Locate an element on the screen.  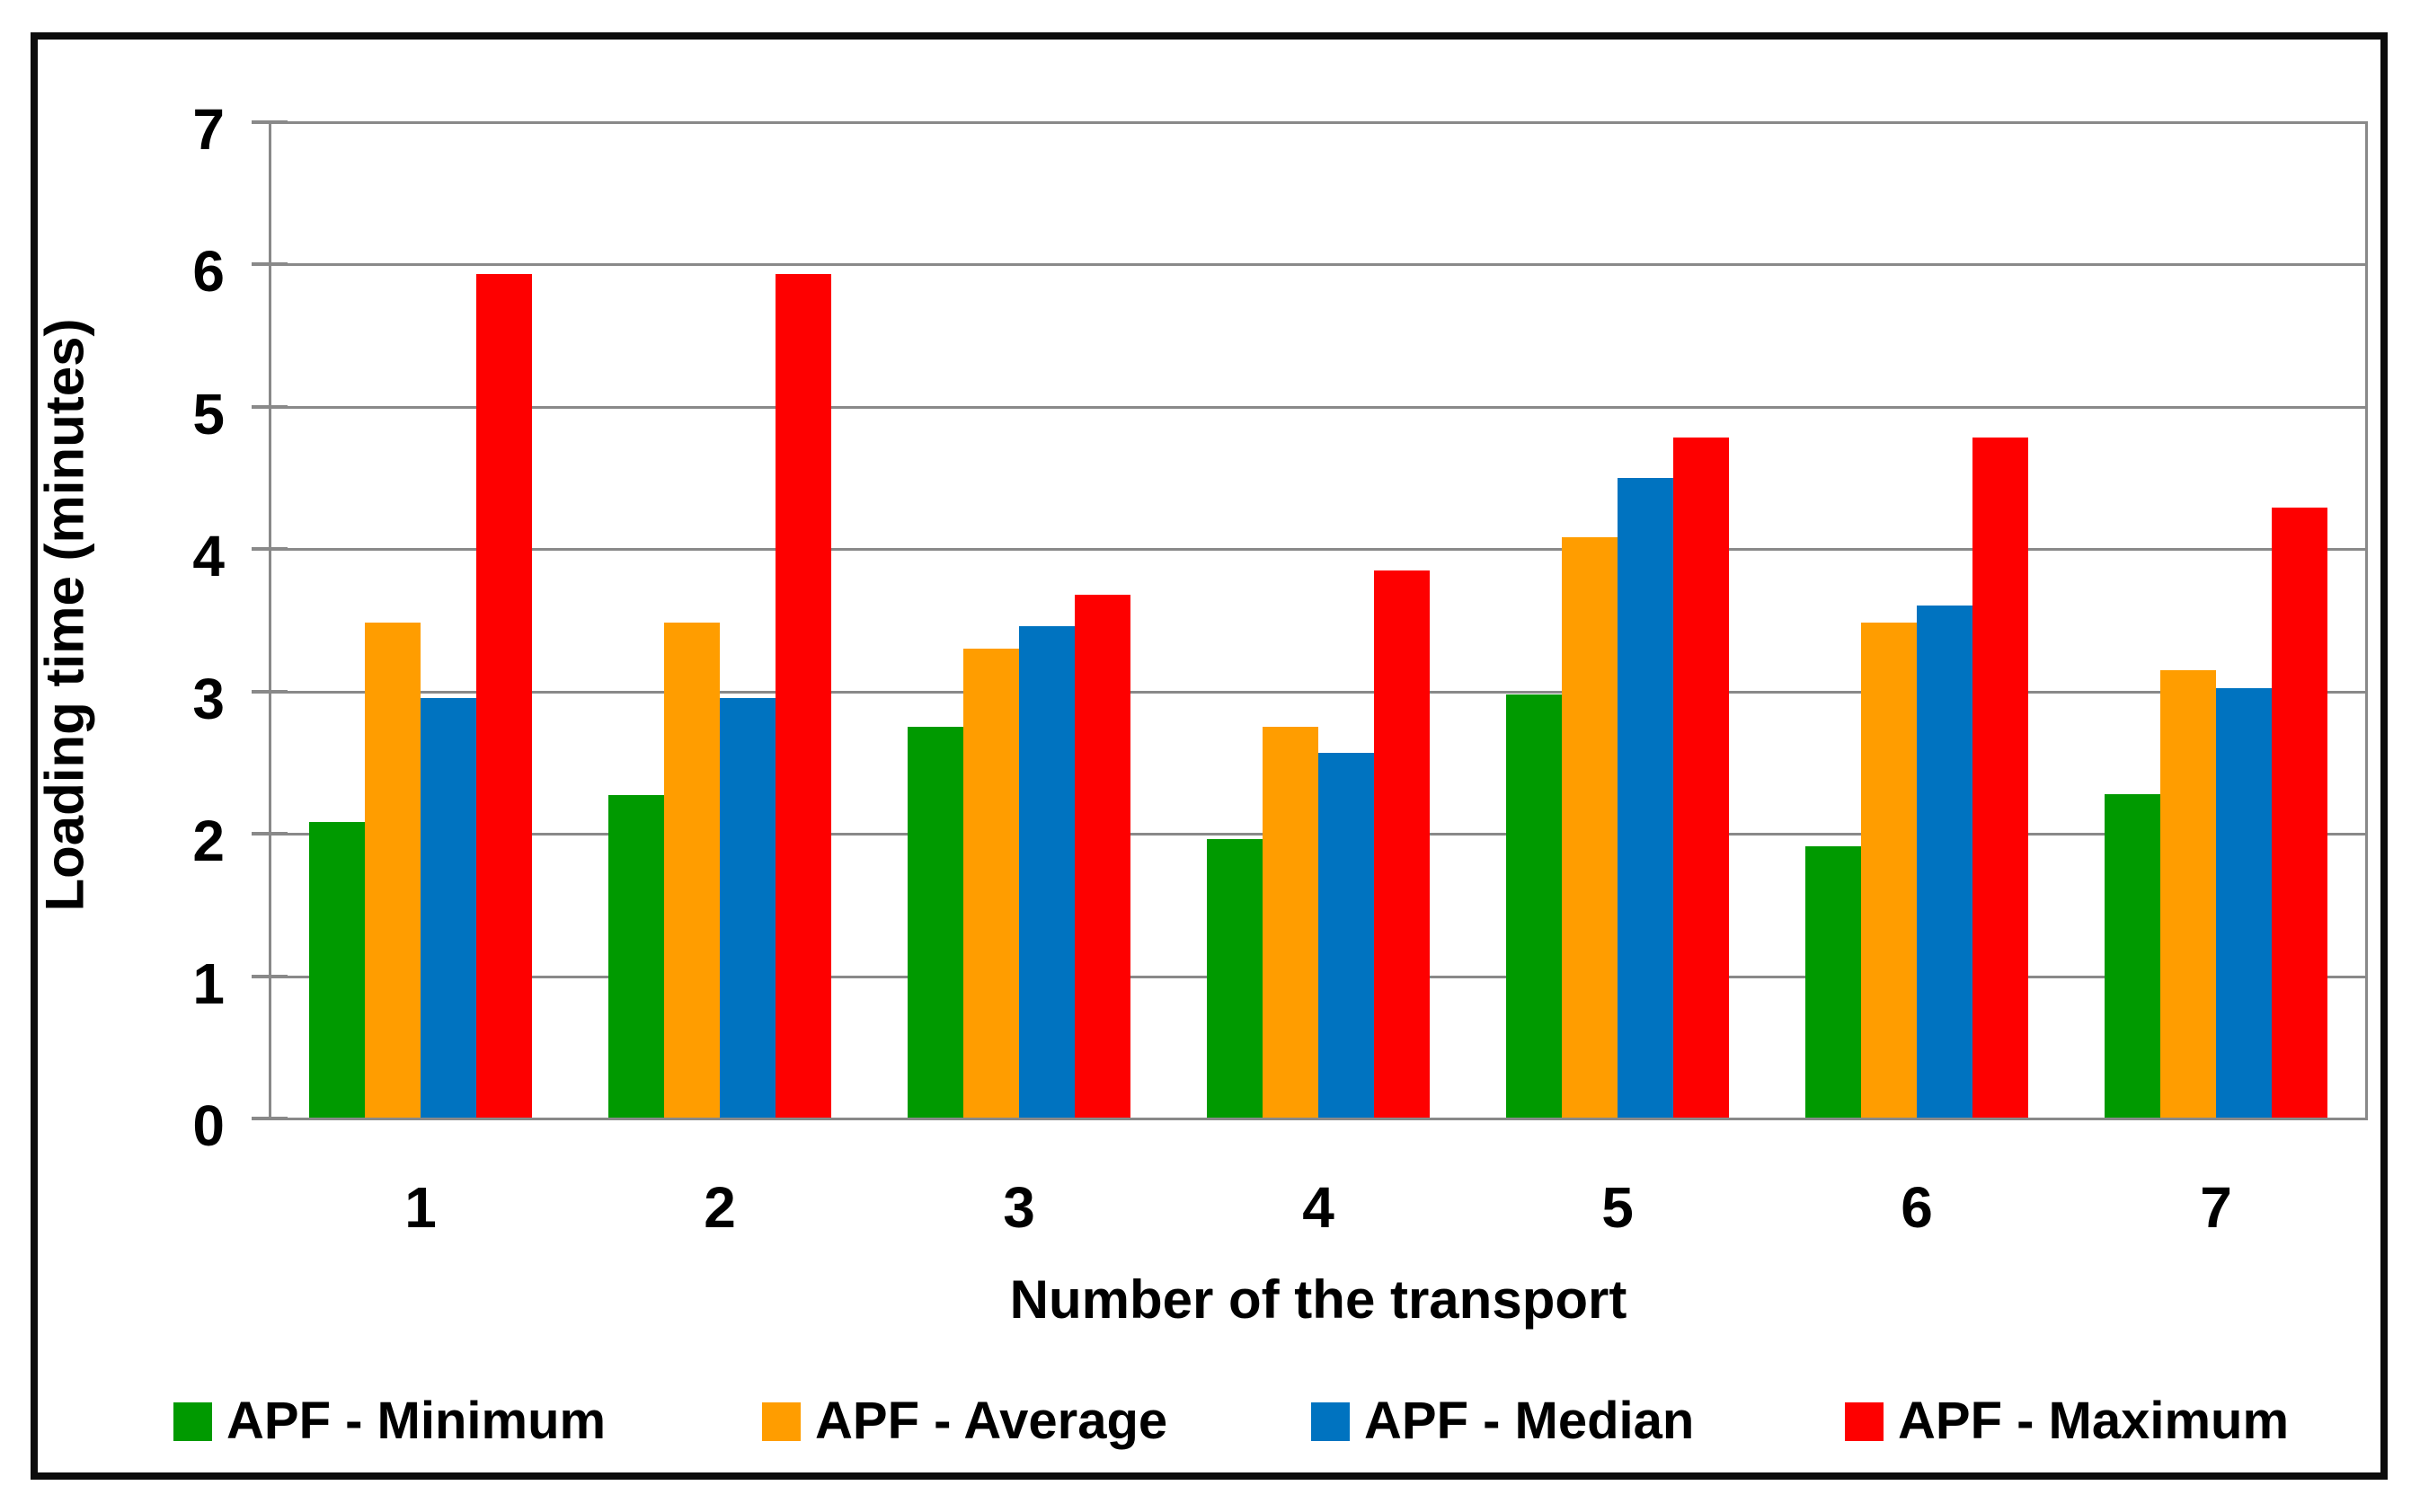
y-tick-label-2: 2 is located at coordinates (208, 841).